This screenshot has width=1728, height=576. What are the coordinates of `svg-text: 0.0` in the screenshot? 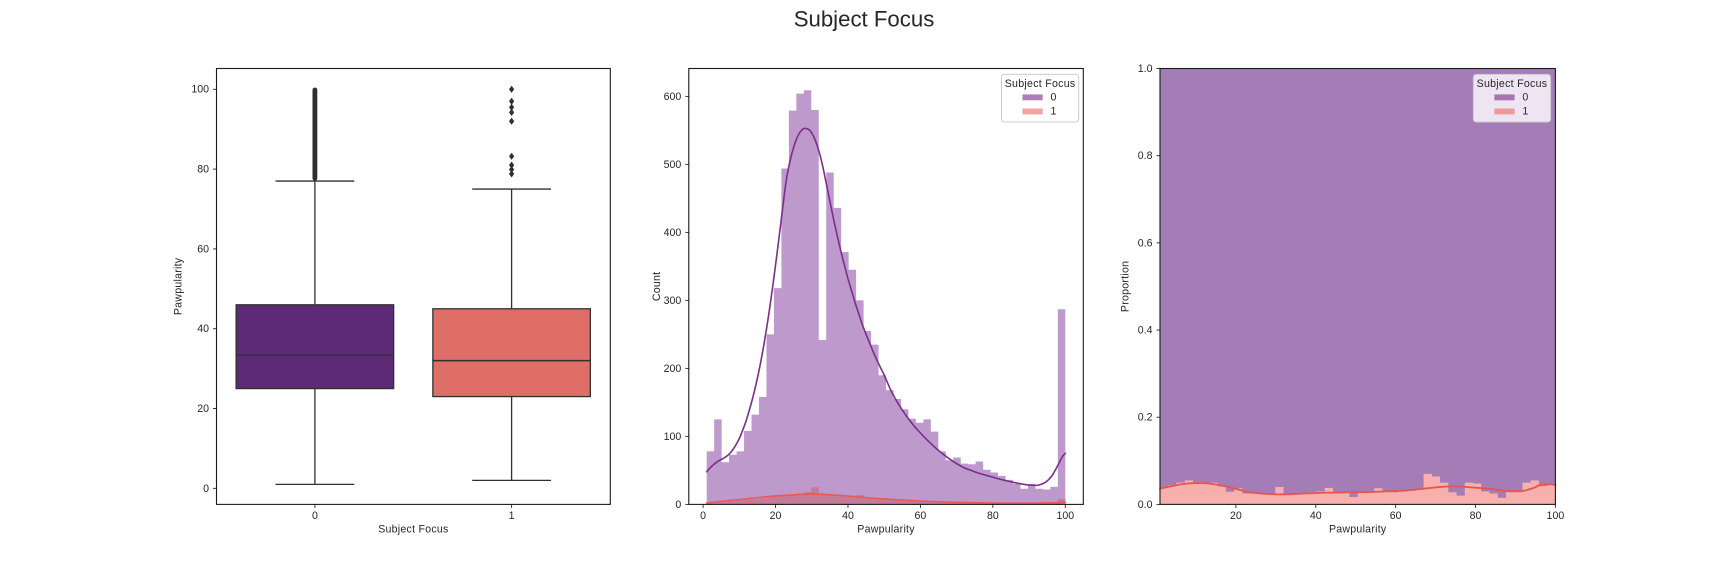 It's located at (1145, 505).